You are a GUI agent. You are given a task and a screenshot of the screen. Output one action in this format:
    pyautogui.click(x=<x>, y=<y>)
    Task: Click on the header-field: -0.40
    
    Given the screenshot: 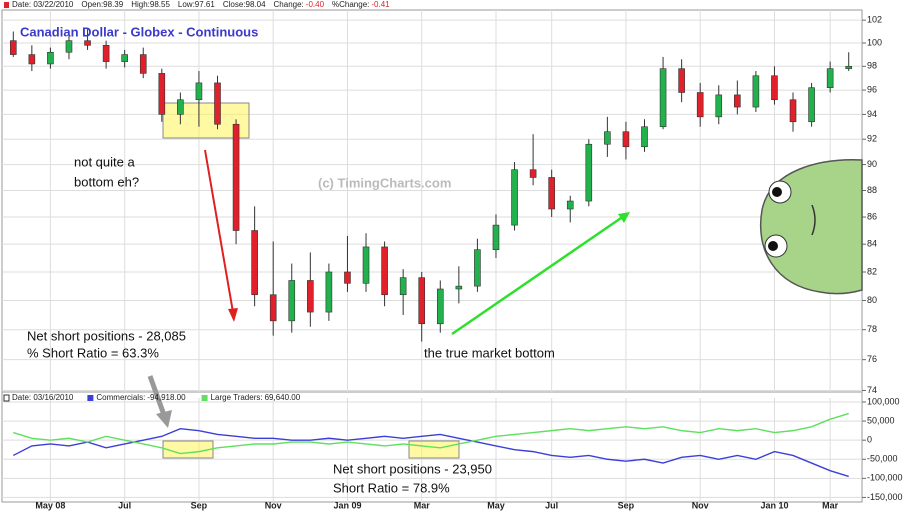 What is the action you would take?
    pyautogui.click(x=315, y=4)
    